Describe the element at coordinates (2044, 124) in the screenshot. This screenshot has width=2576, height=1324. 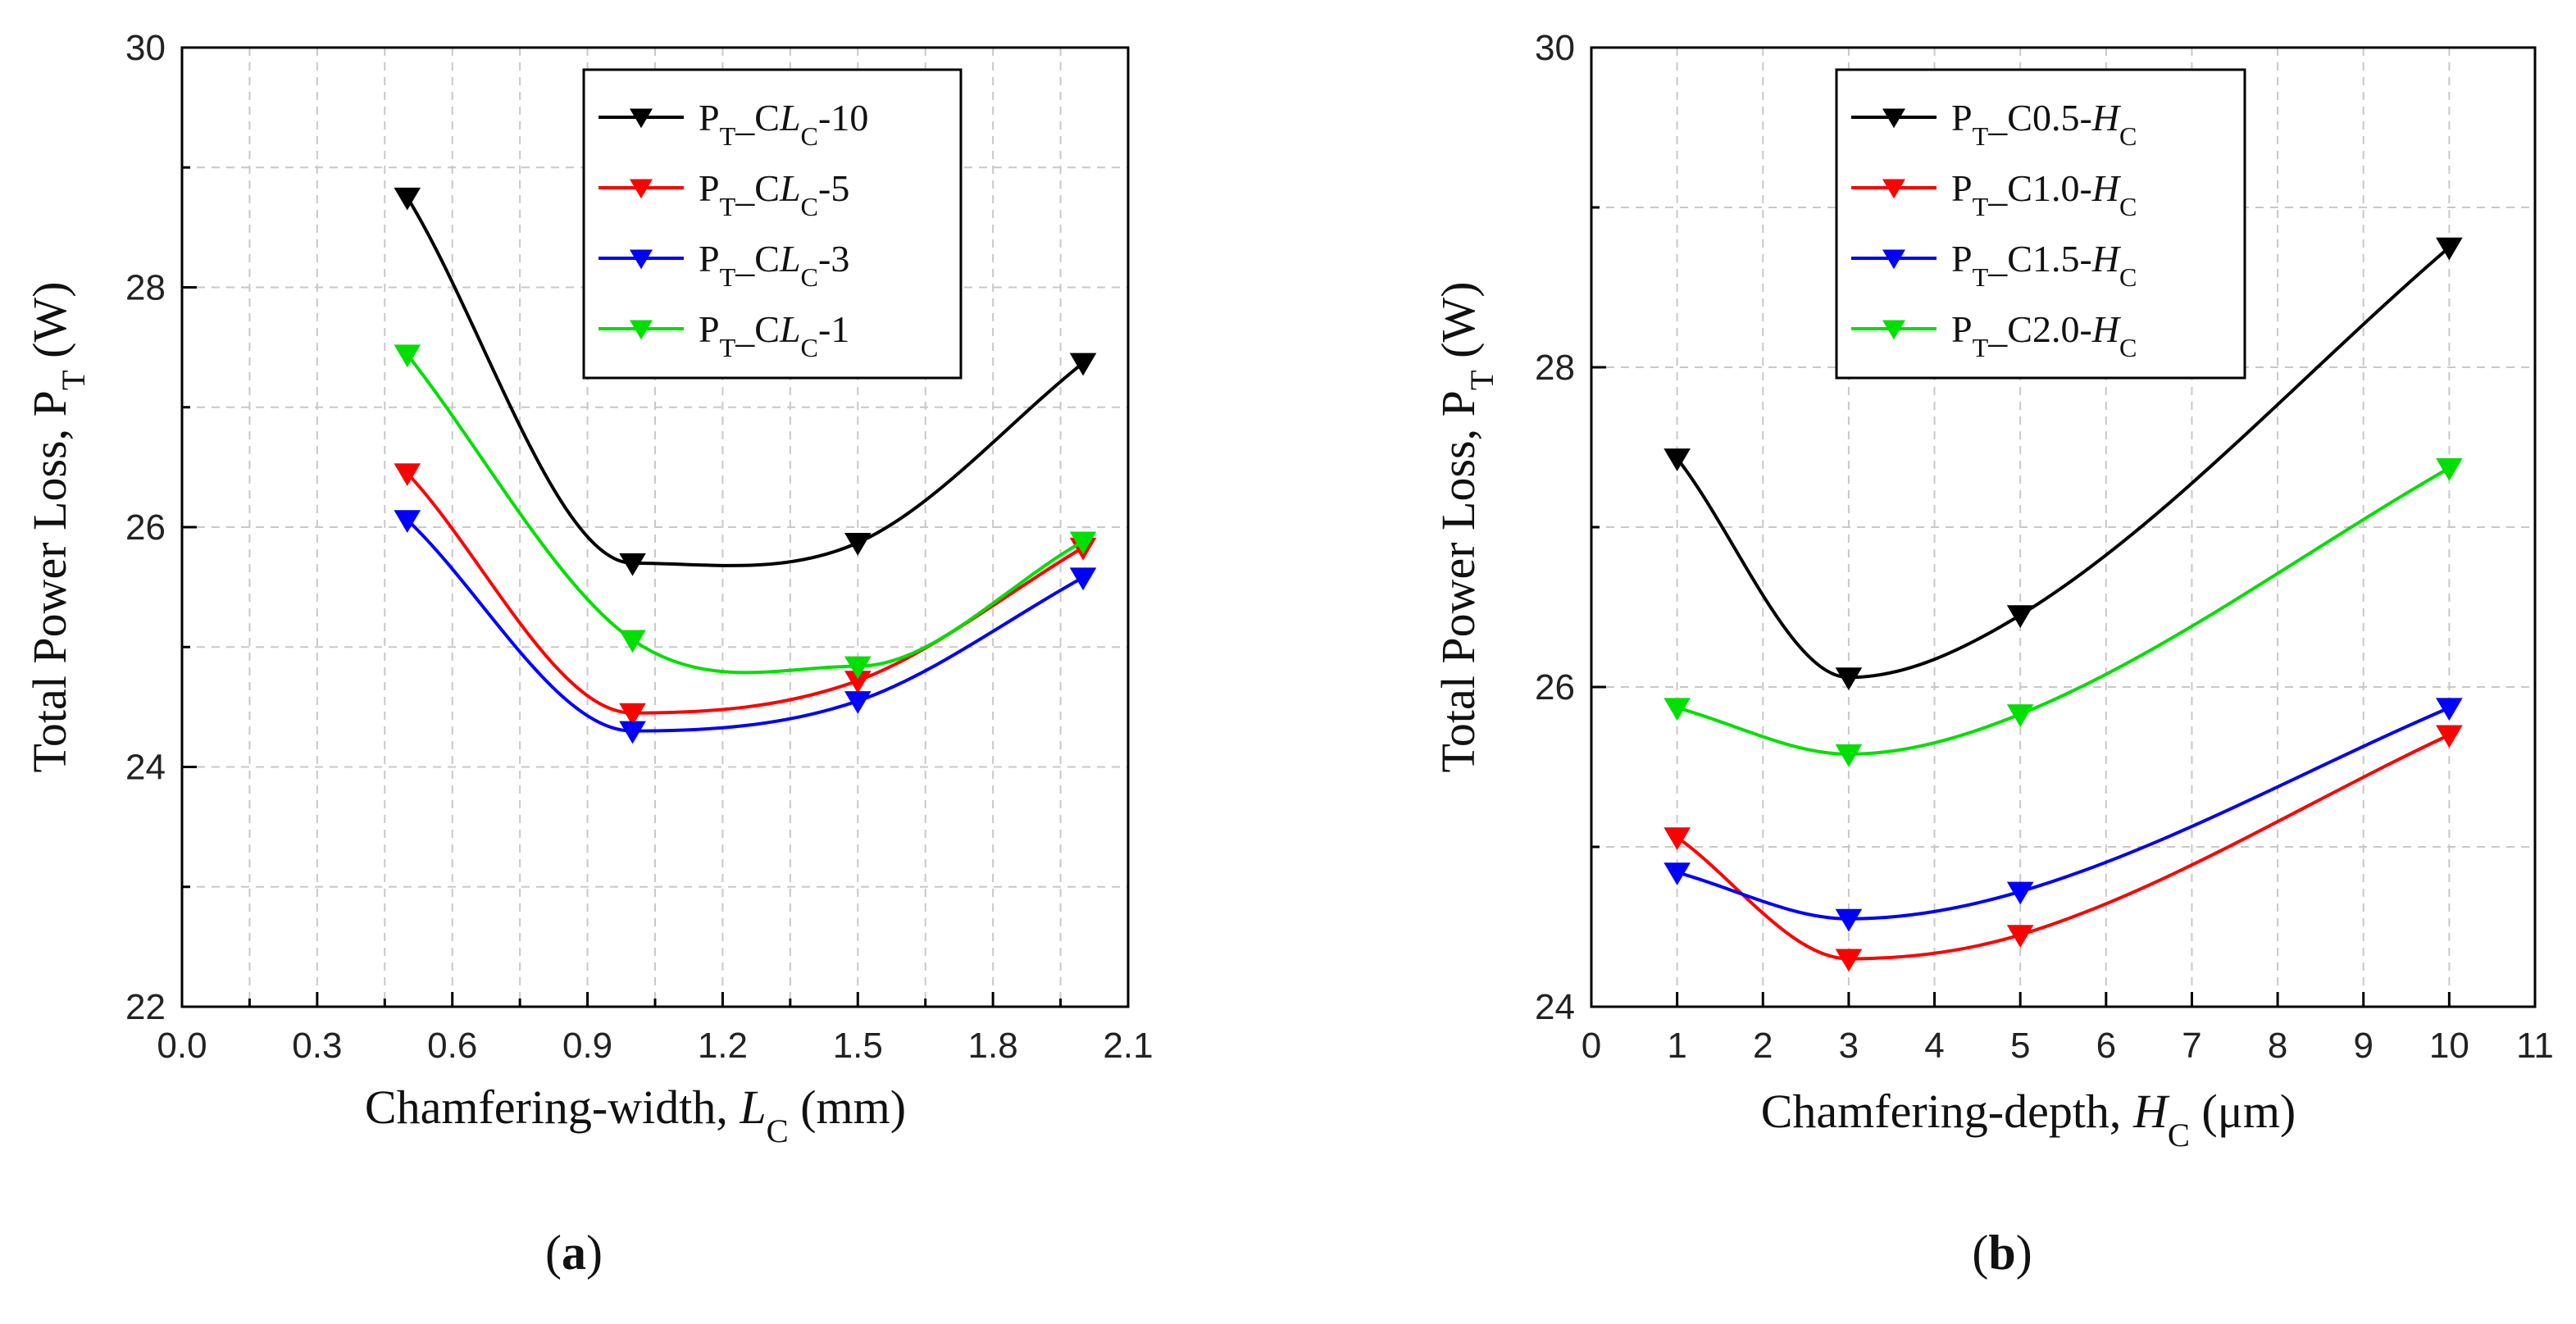
I see `legend-label-0: PT_C0.5-HC` at that location.